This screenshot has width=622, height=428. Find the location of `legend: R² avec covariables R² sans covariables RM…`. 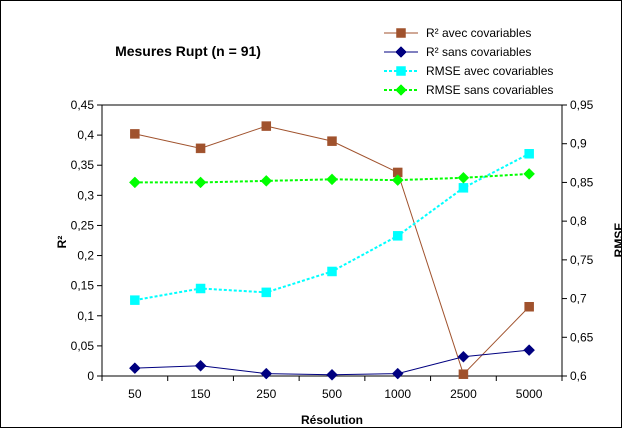

legend: R² avec covariables R² sans covariables RM… is located at coordinates (468, 61).